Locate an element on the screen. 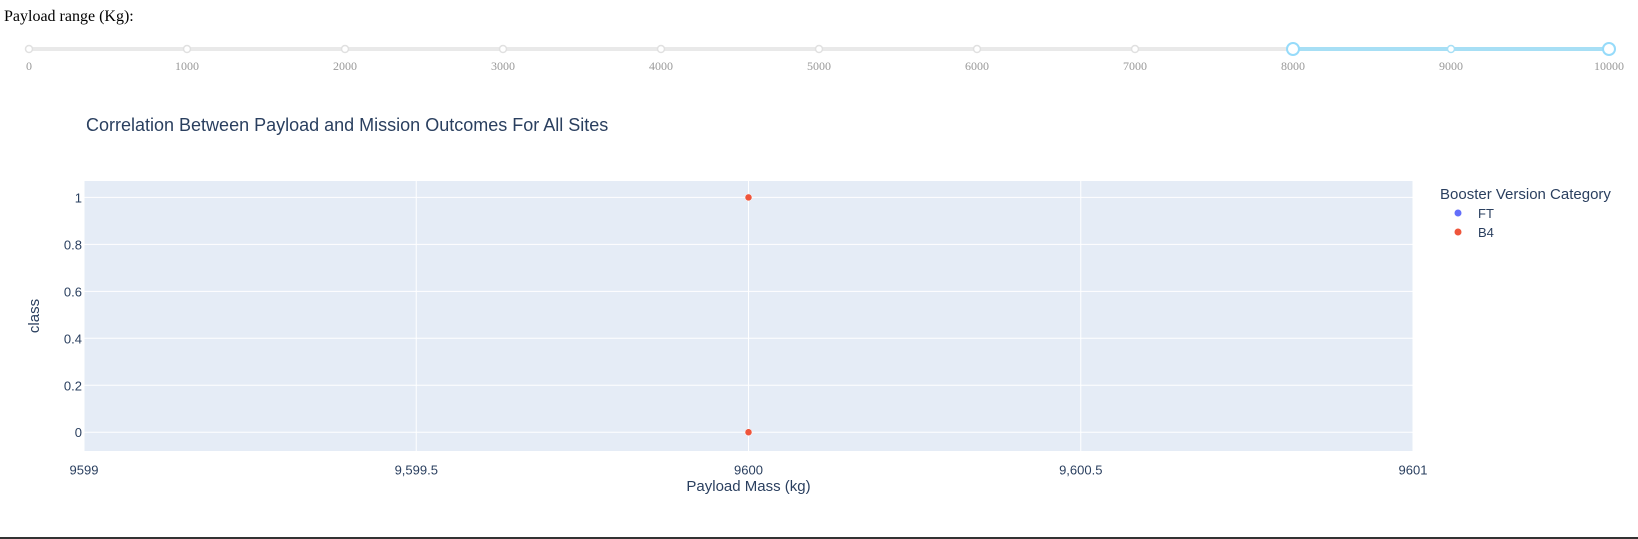  data-points is located at coordinates (748, 314).